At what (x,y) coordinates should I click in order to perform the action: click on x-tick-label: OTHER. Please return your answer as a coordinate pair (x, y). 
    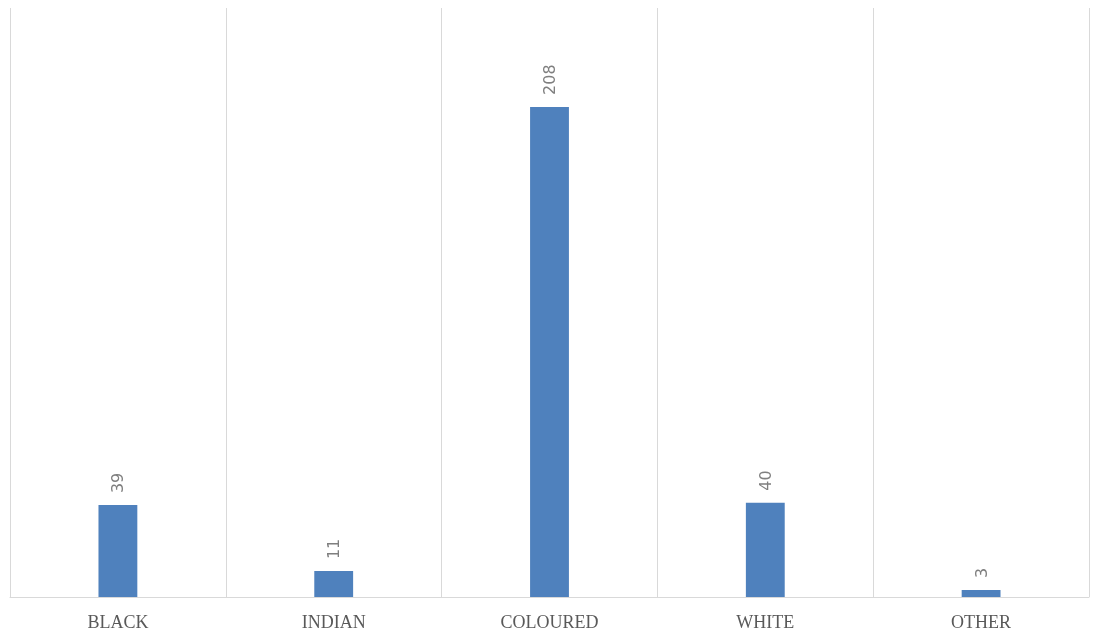
    Looking at the image, I should click on (981, 622).